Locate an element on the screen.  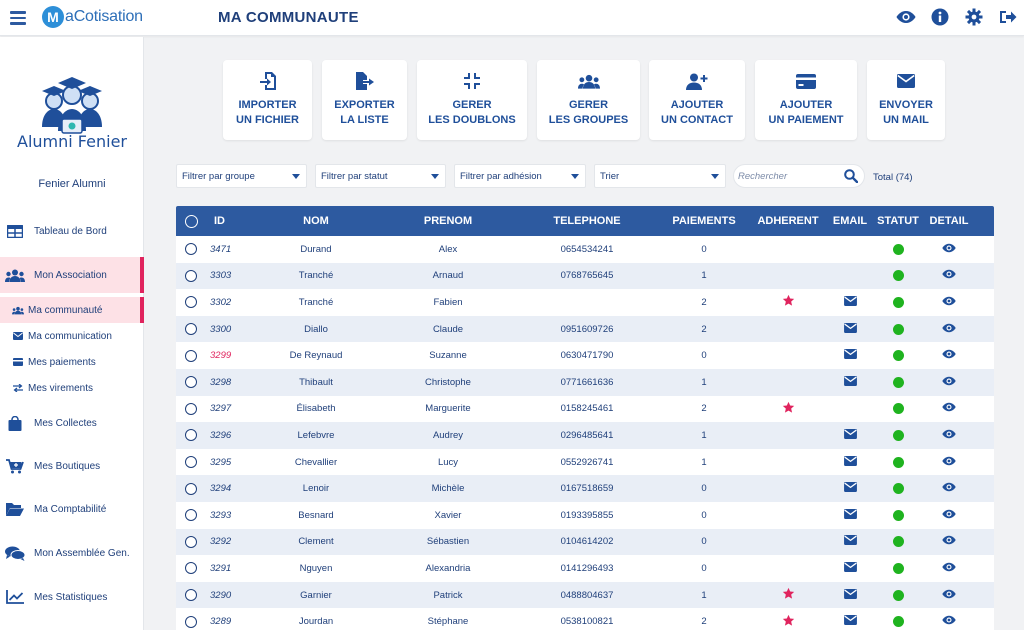
info-icon is located at coordinates (940, 17).